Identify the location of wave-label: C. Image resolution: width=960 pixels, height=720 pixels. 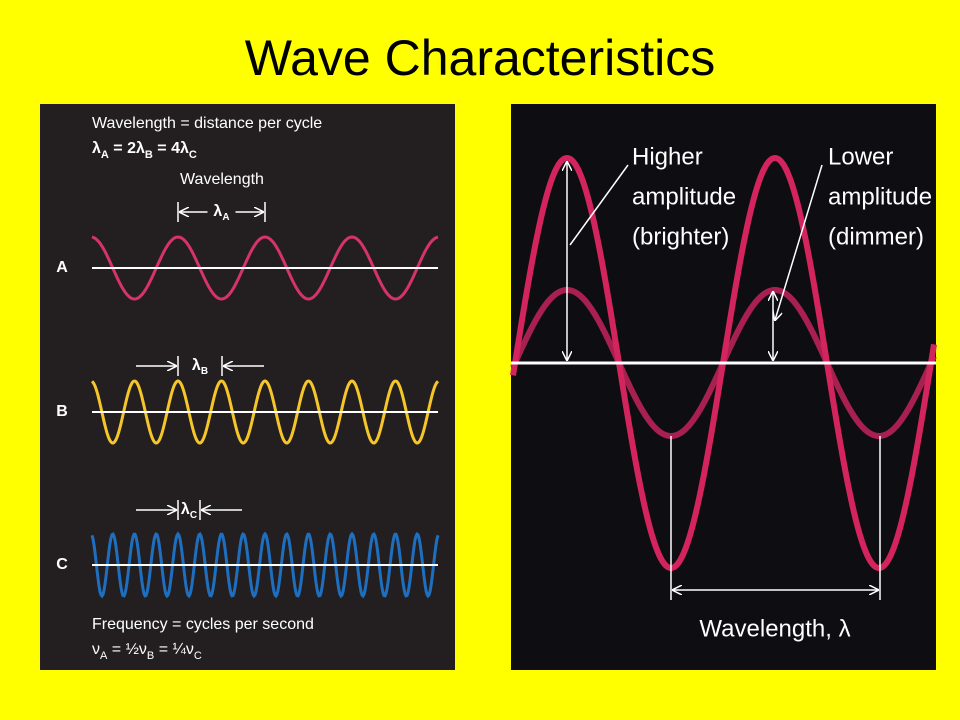
(62, 564).